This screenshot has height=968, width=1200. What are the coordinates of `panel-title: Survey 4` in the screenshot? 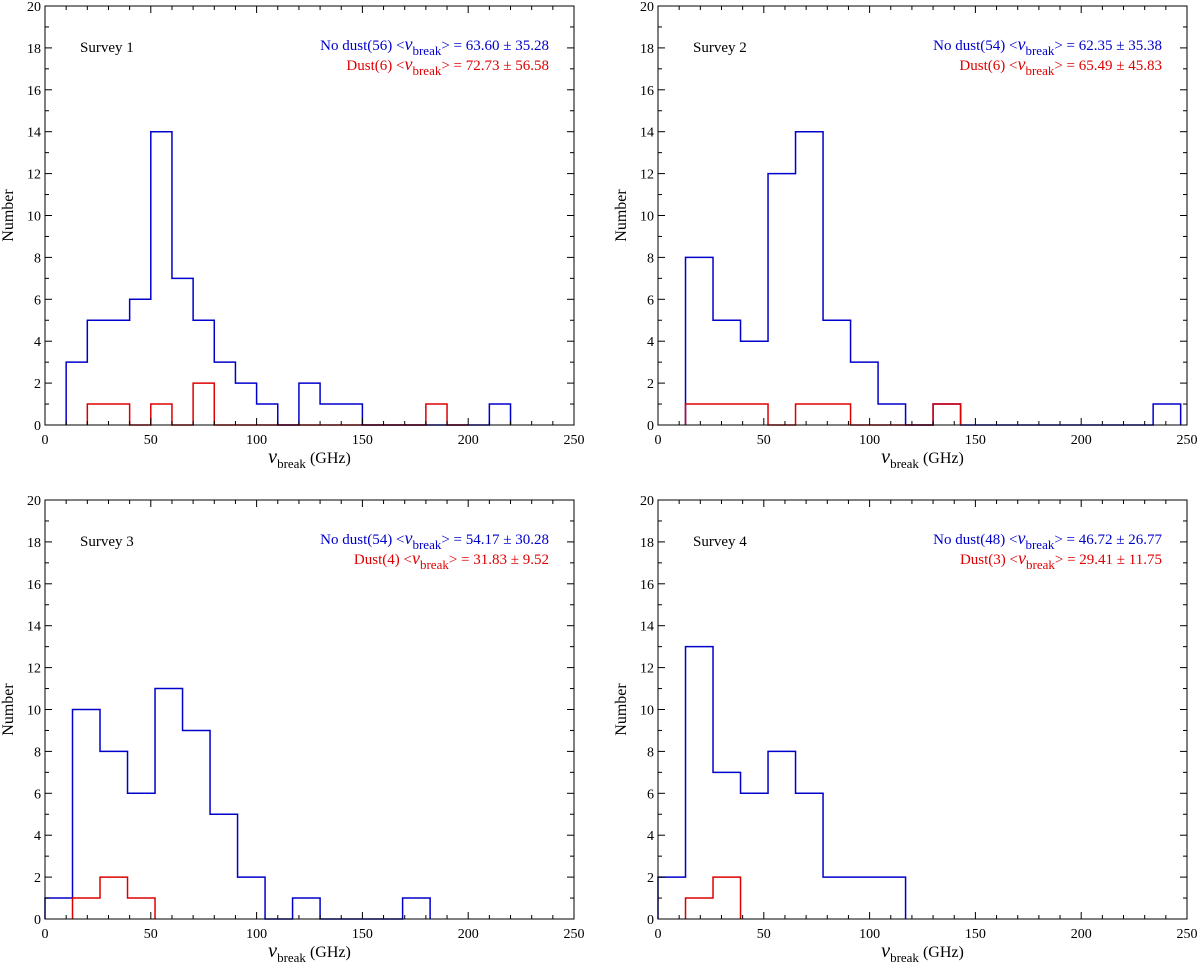 It's located at (720, 542).